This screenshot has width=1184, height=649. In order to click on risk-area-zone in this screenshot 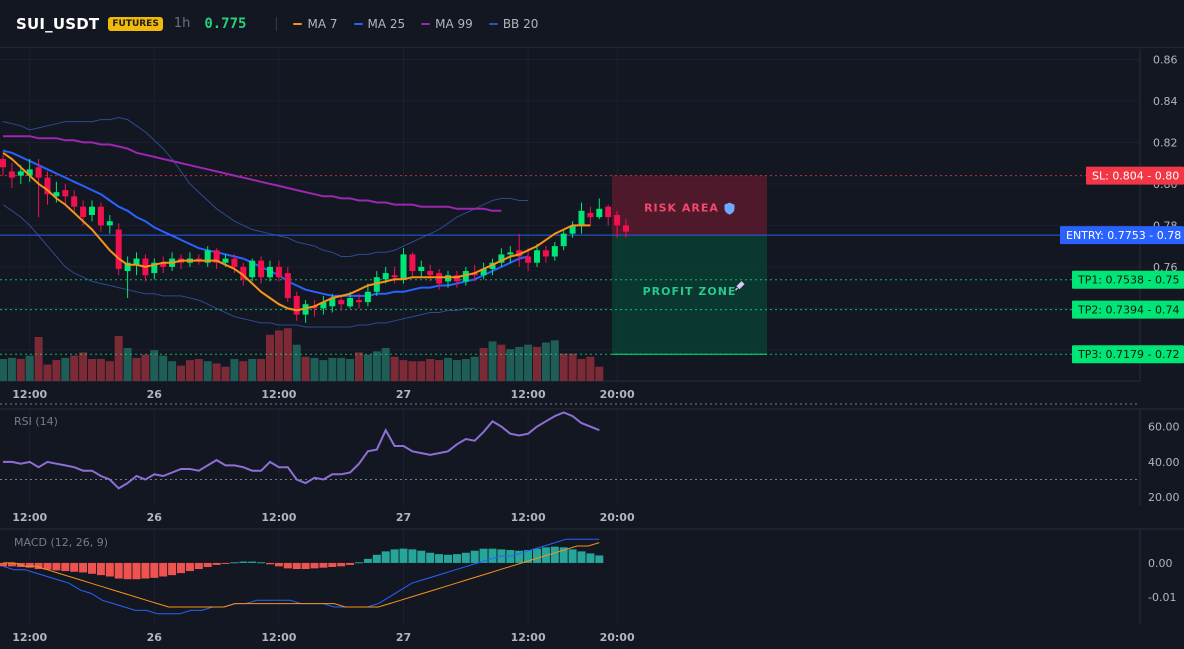, I will do `click(689, 205)`.